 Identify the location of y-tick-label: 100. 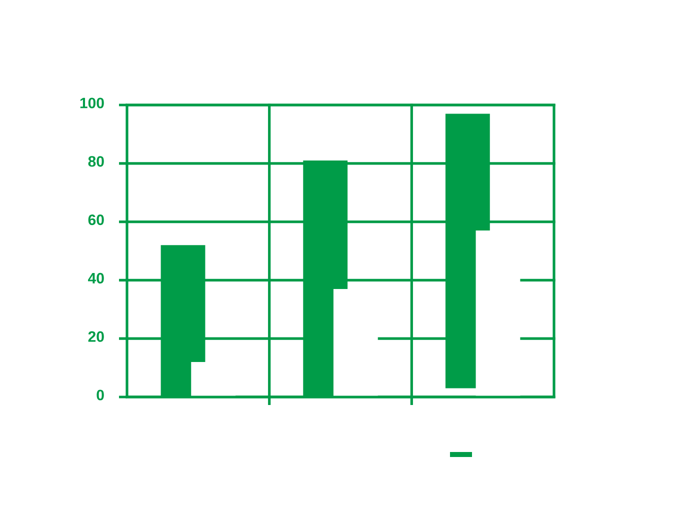
(92, 103).